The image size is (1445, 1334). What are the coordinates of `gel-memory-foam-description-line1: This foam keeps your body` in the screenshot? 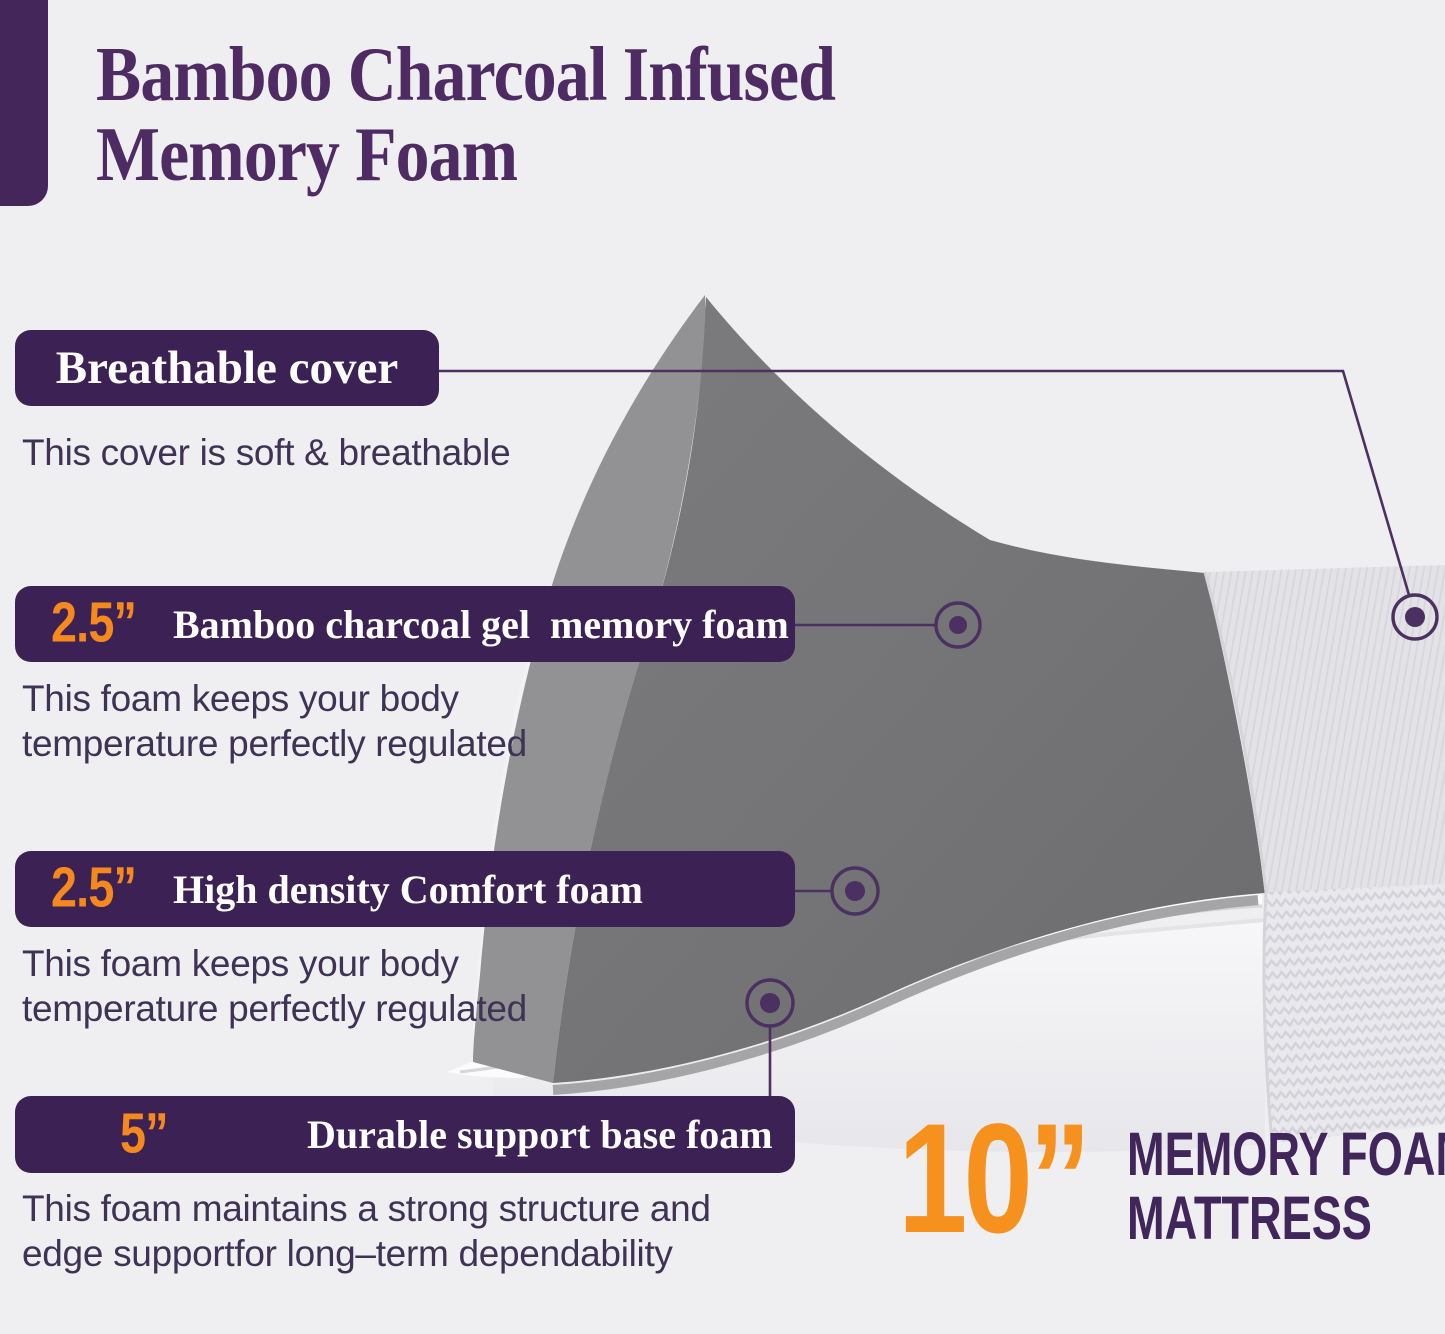 It's located at (240, 698).